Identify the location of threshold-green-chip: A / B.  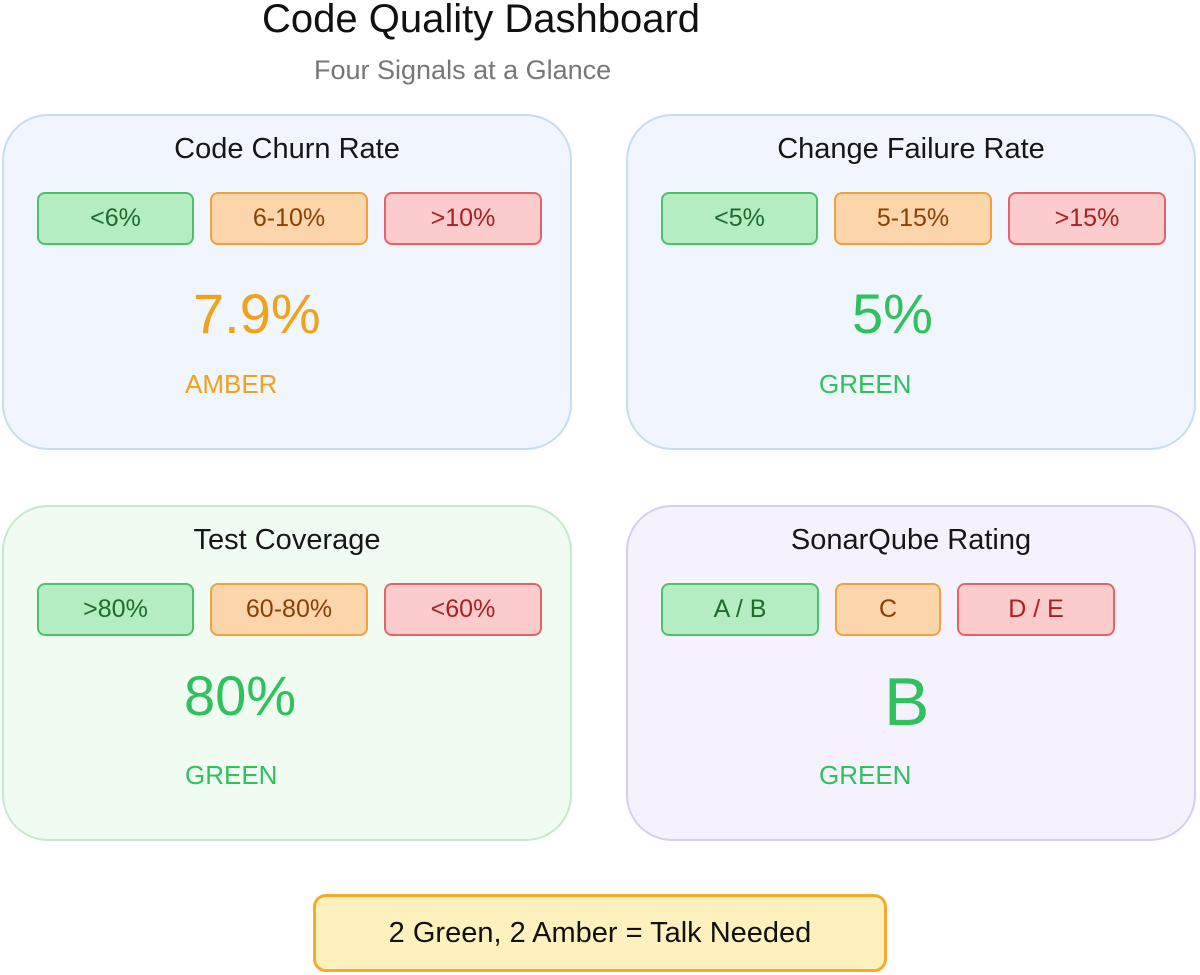
(740, 609).